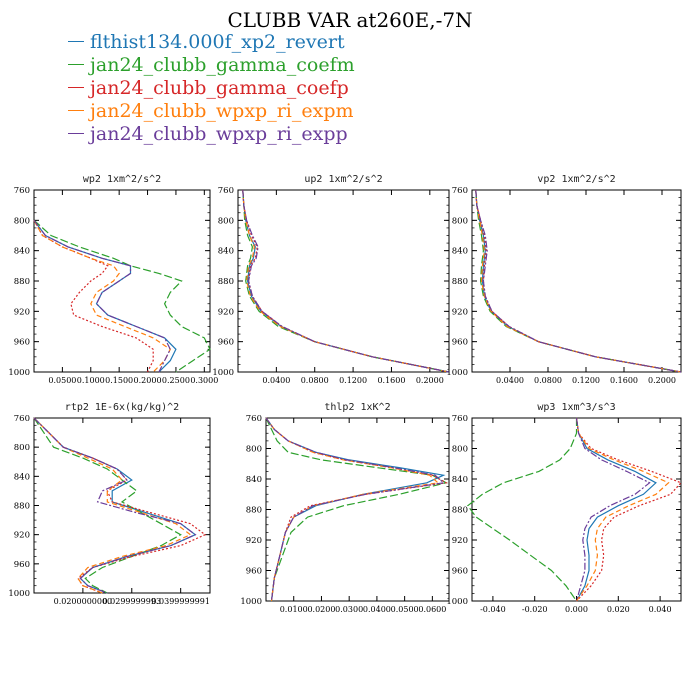  Describe the element at coordinates (432, 609) in the screenshot. I see `x-tick-label: 0.0600` at that location.